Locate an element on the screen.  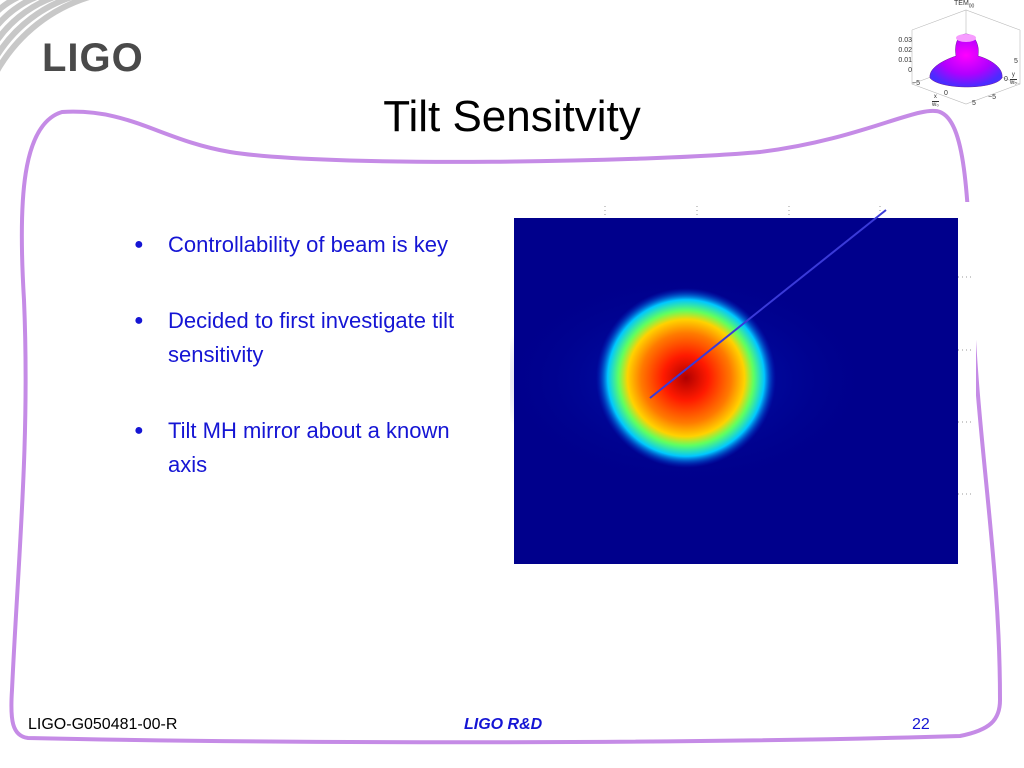
x-label-sub: w₀ is located at coordinates (935, 104).